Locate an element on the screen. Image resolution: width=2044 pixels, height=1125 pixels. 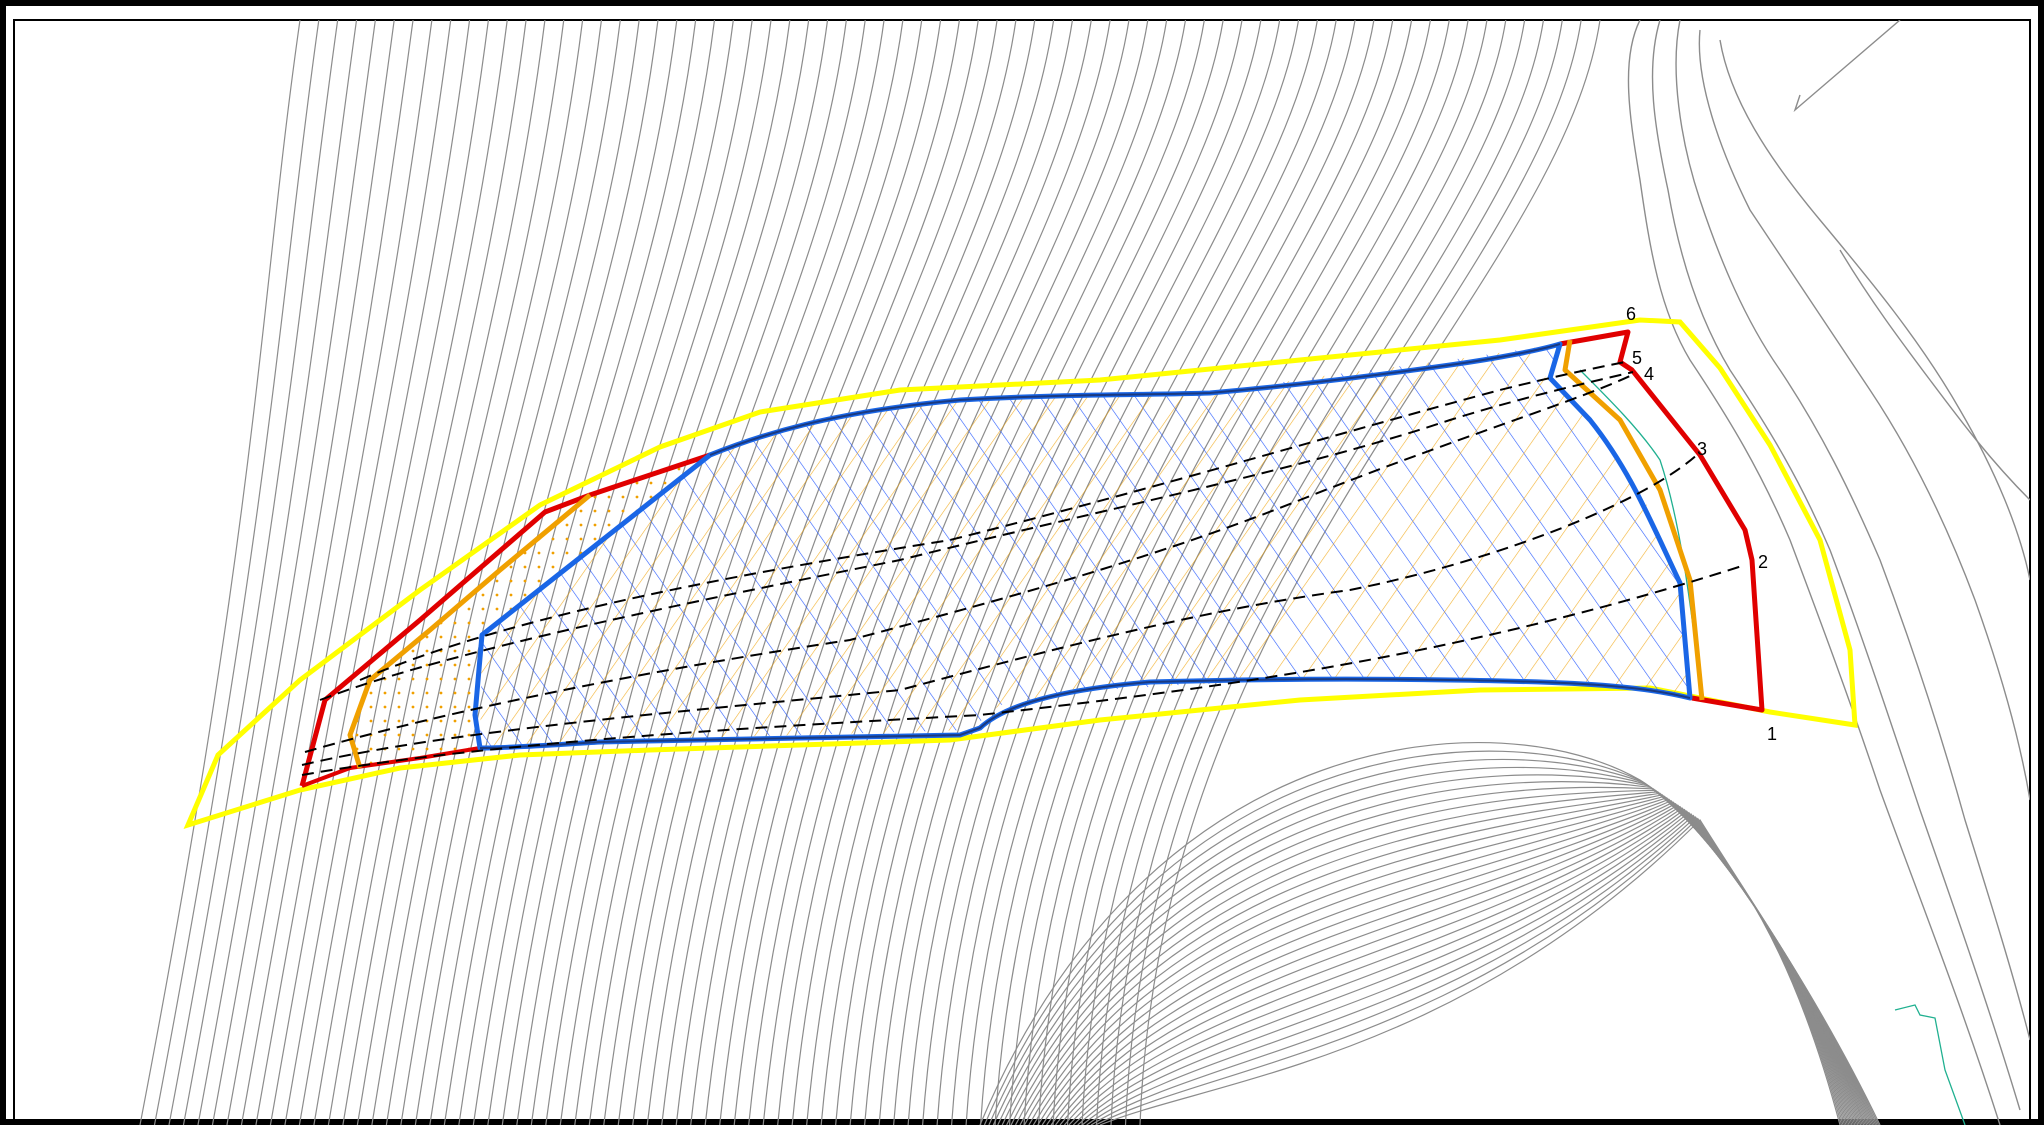
marker-4: 4 is located at coordinates (1649, 374).